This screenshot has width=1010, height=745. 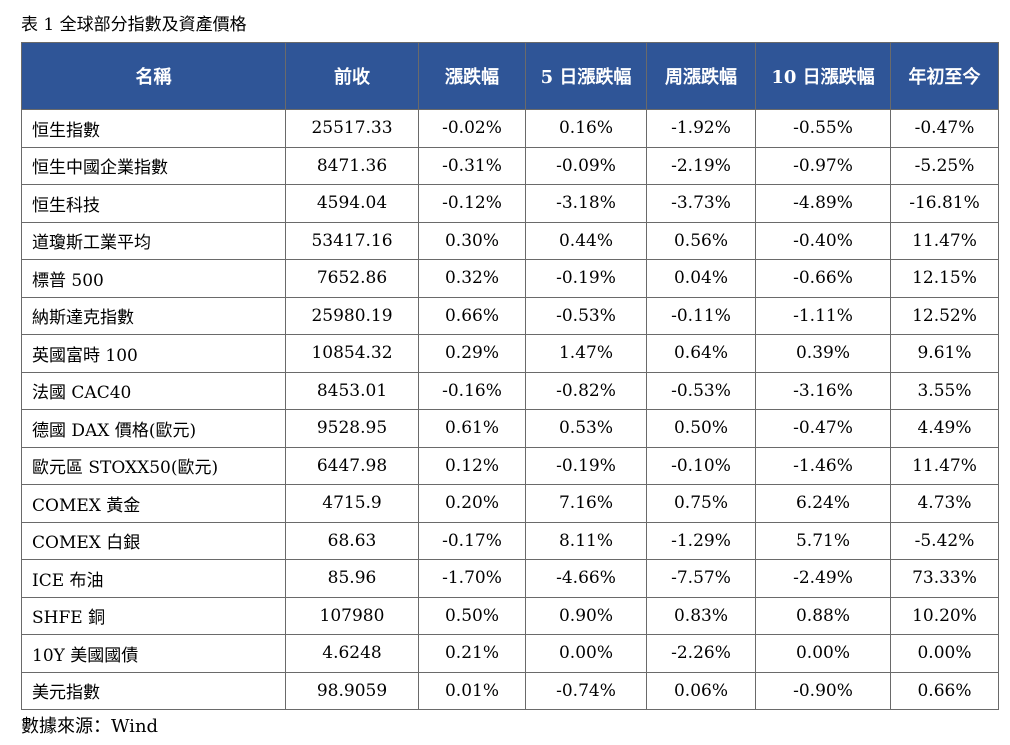 What do you see at coordinates (701, 315) in the screenshot?
I see `cell-weekly-change: -0.11%` at bounding box center [701, 315].